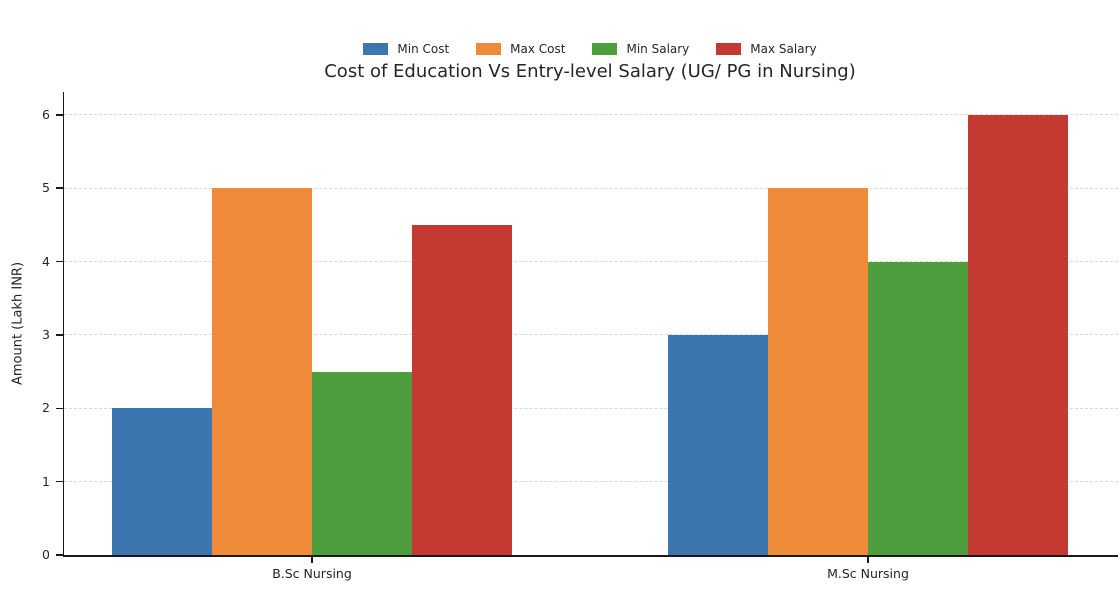 This screenshot has width=1120, height=596. What do you see at coordinates (729, 49) in the screenshot?
I see `legend-swatch-max-salary-icon` at bounding box center [729, 49].